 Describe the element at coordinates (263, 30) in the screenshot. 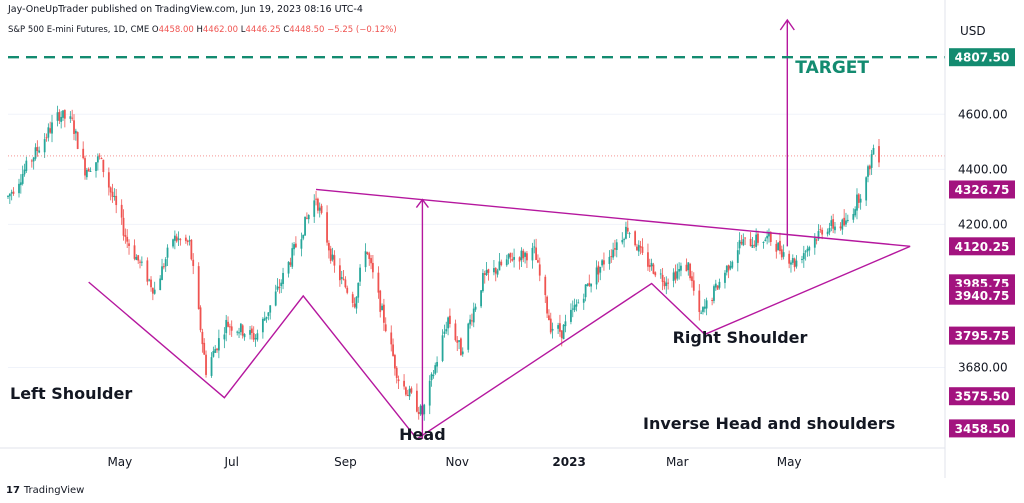

I see `ohlc-low: 4446.25` at that location.